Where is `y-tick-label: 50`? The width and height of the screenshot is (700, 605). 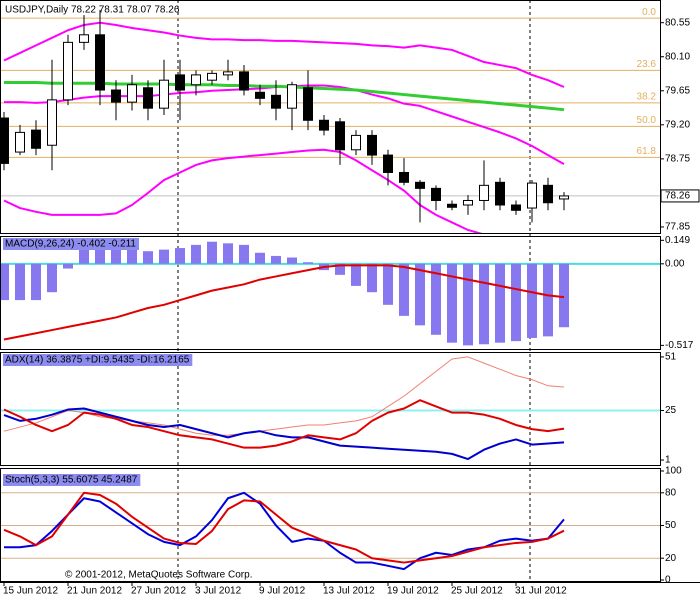 y-tick-label: 50 is located at coordinates (671, 525).